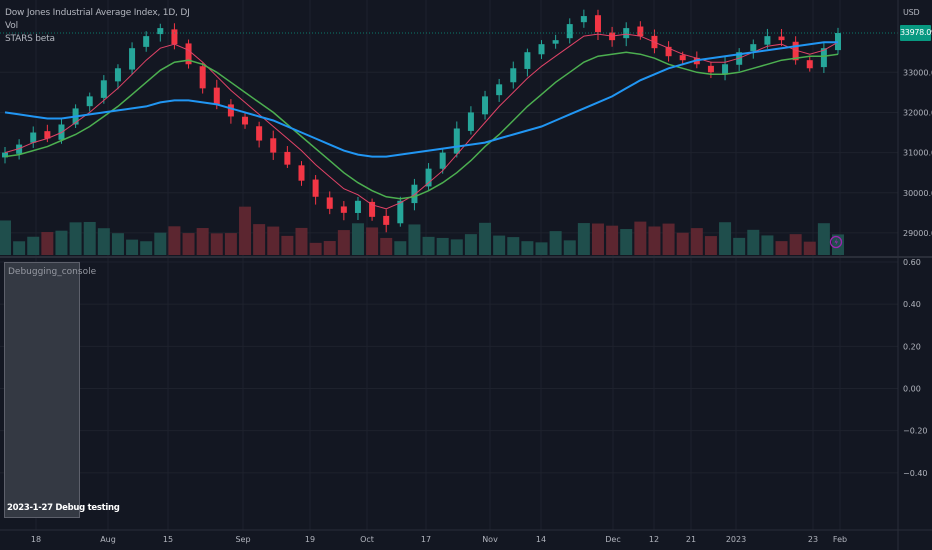  What do you see at coordinates (917, 193) in the screenshot?
I see `price-tick-label: 30000.00` at bounding box center [917, 193].